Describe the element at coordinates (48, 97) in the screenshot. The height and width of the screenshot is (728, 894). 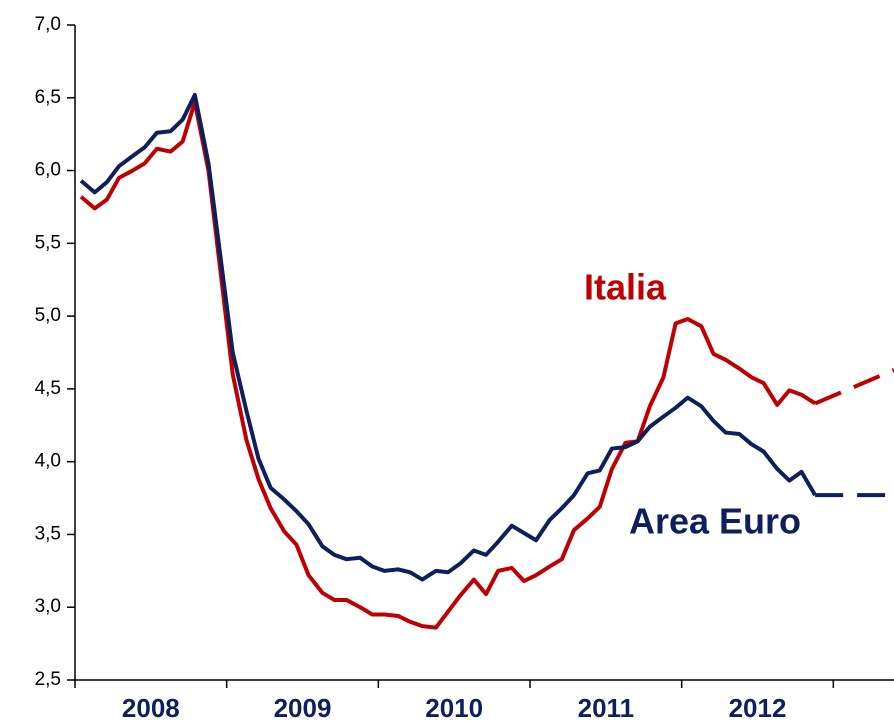
I see `y-tick-label: 6,5` at that location.